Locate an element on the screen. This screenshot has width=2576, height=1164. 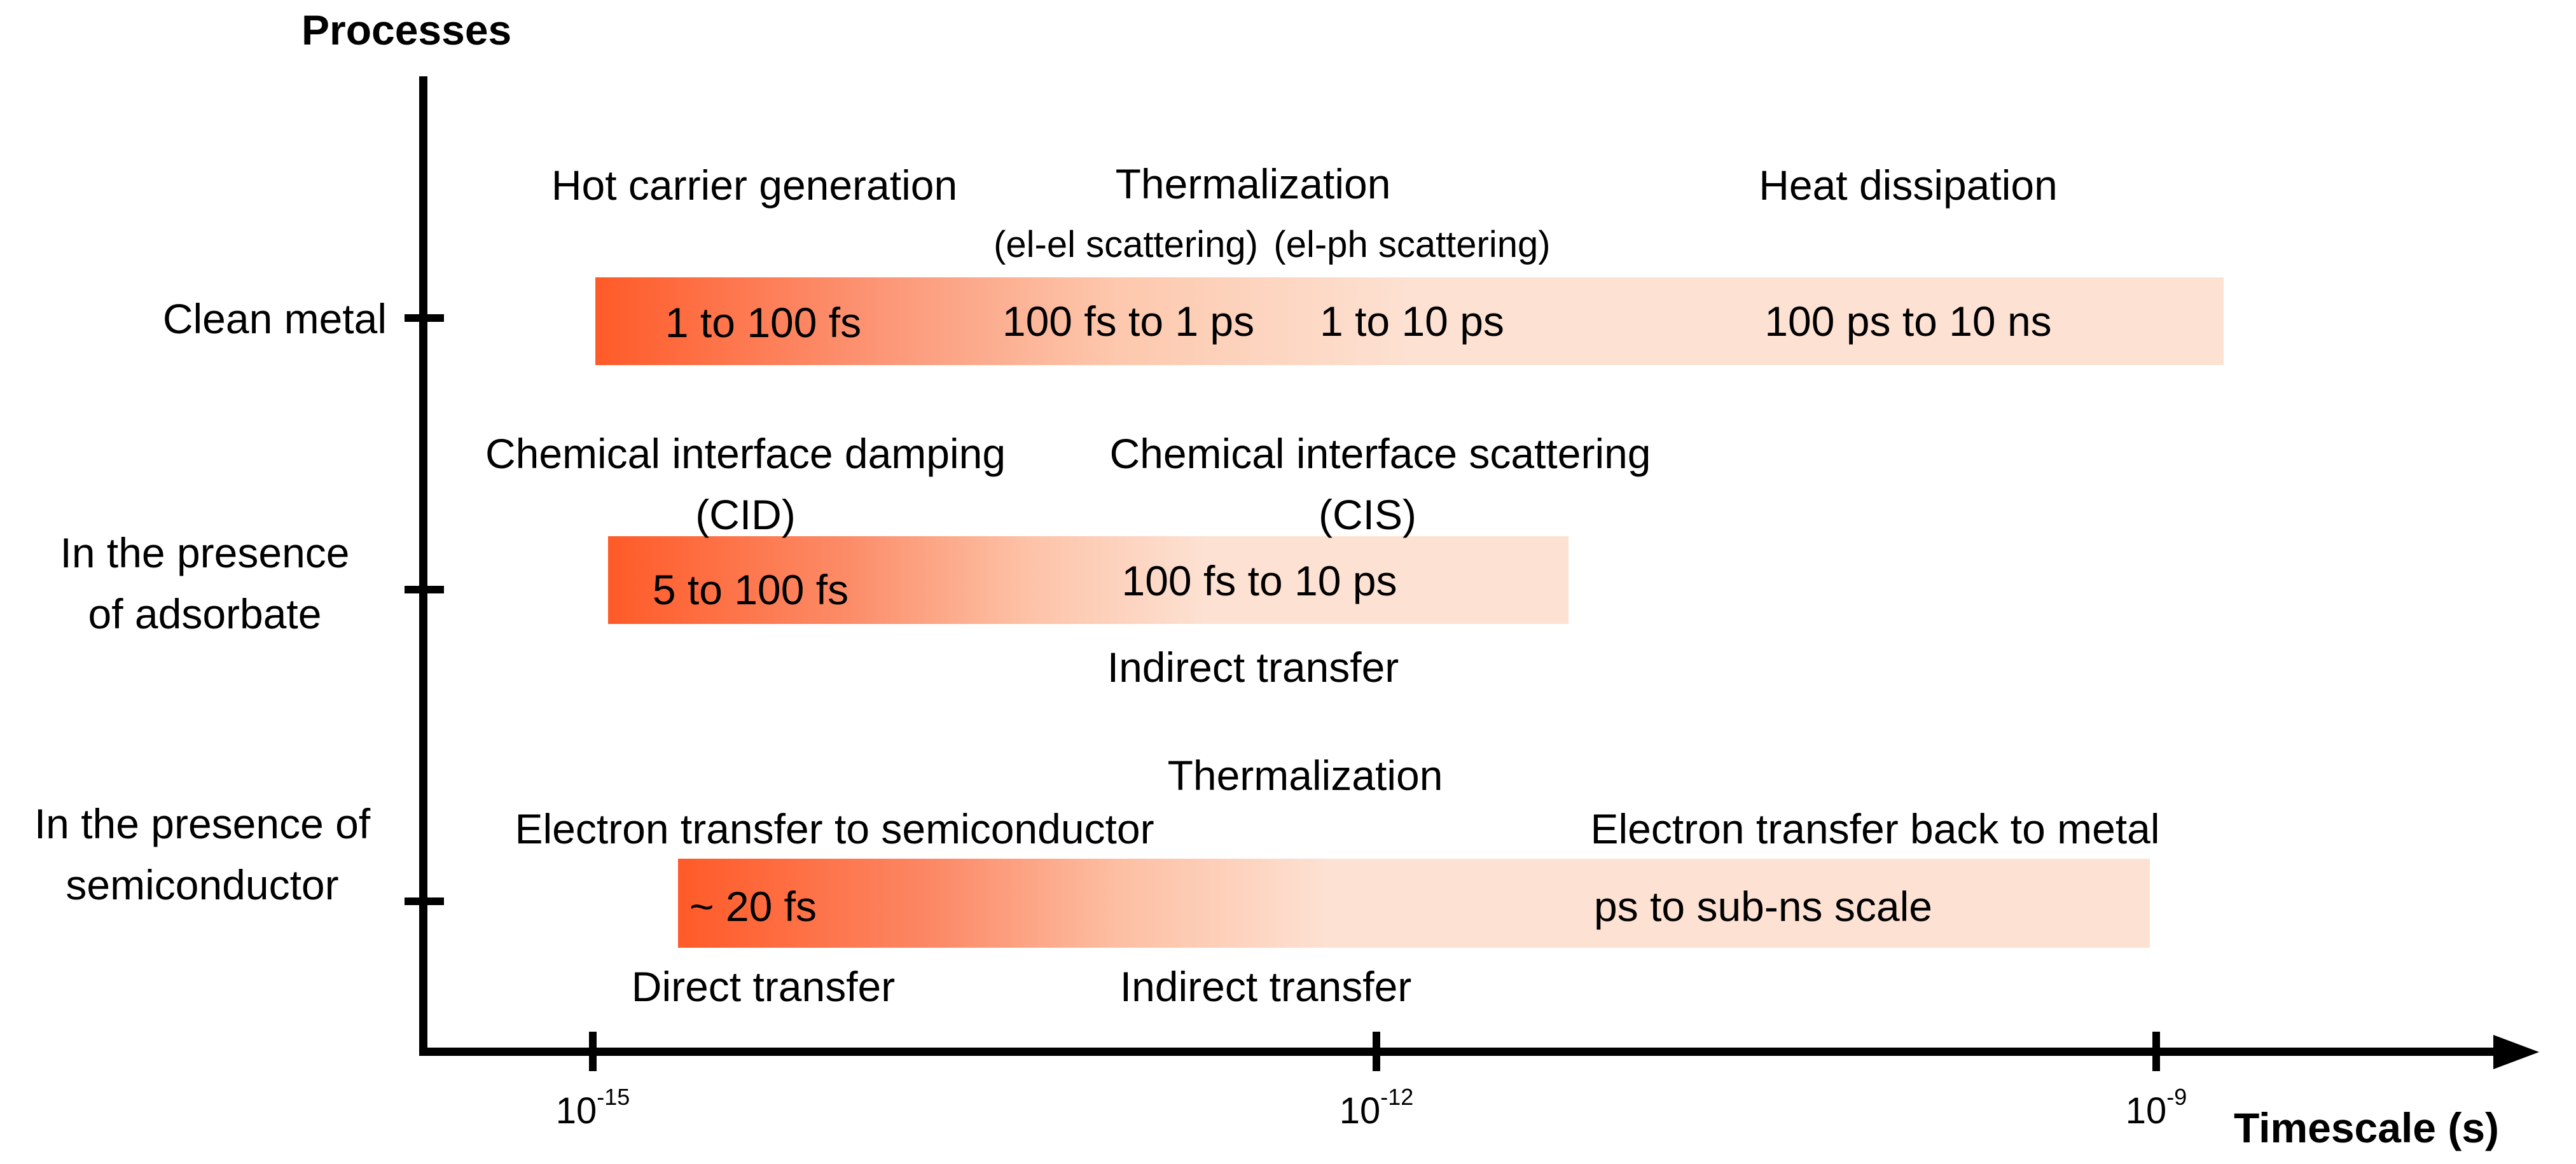
time-5-to-100-fs: 5 to 100 fs is located at coordinates (750, 589).